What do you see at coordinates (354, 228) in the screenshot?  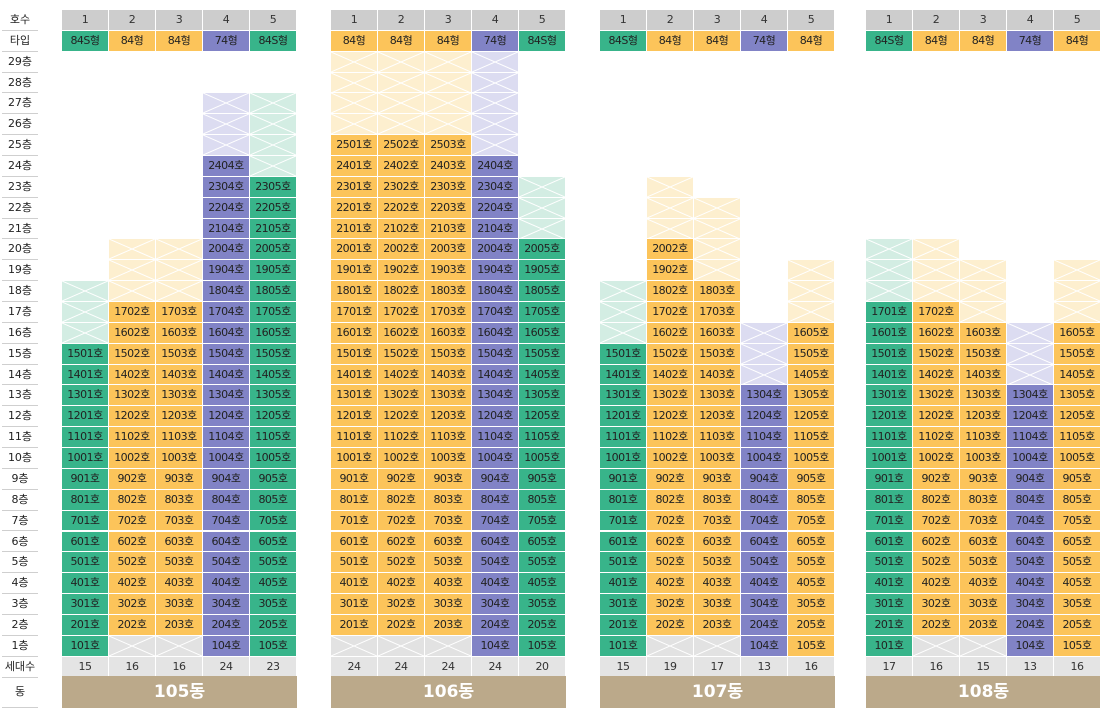 I see `unit-cell: 2101호` at bounding box center [354, 228].